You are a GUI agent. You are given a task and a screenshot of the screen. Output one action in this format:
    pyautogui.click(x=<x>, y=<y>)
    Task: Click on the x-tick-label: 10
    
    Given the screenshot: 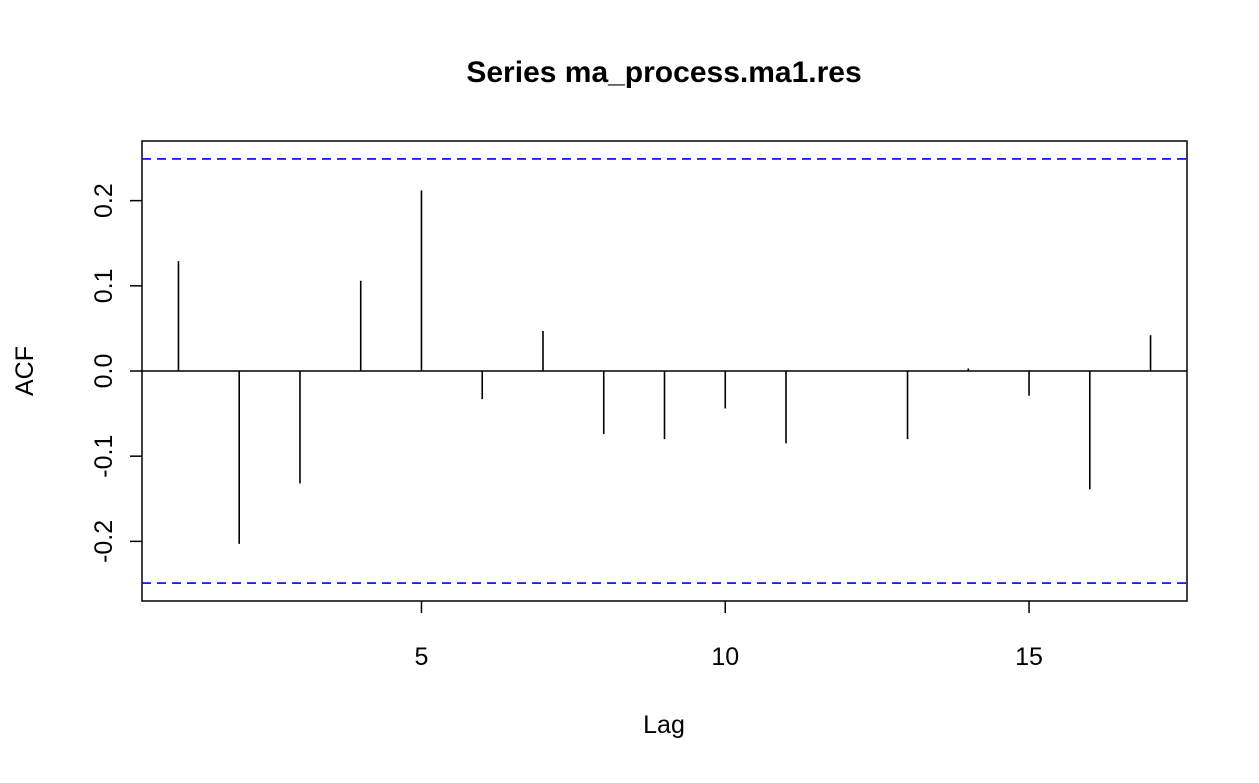 What is the action you would take?
    pyautogui.click(x=725, y=657)
    